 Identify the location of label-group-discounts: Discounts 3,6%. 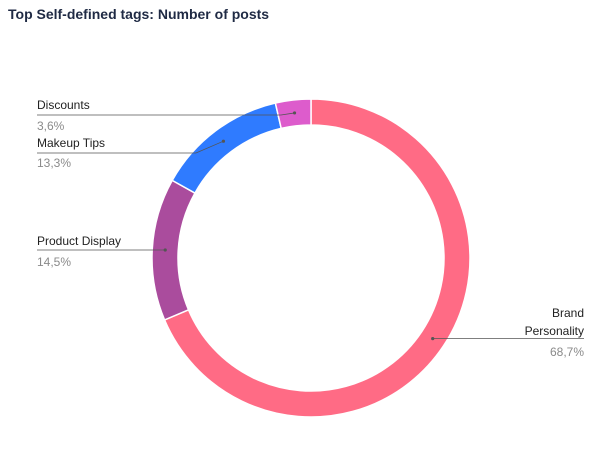
(167, 115).